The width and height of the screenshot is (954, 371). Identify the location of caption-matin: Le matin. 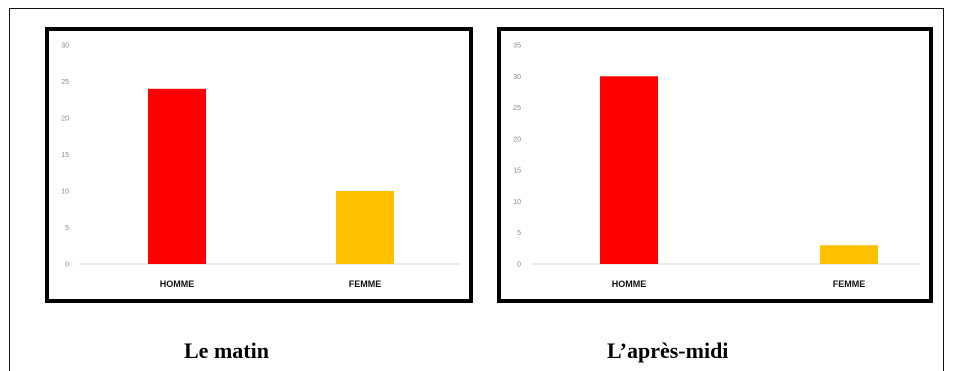
(226, 350).